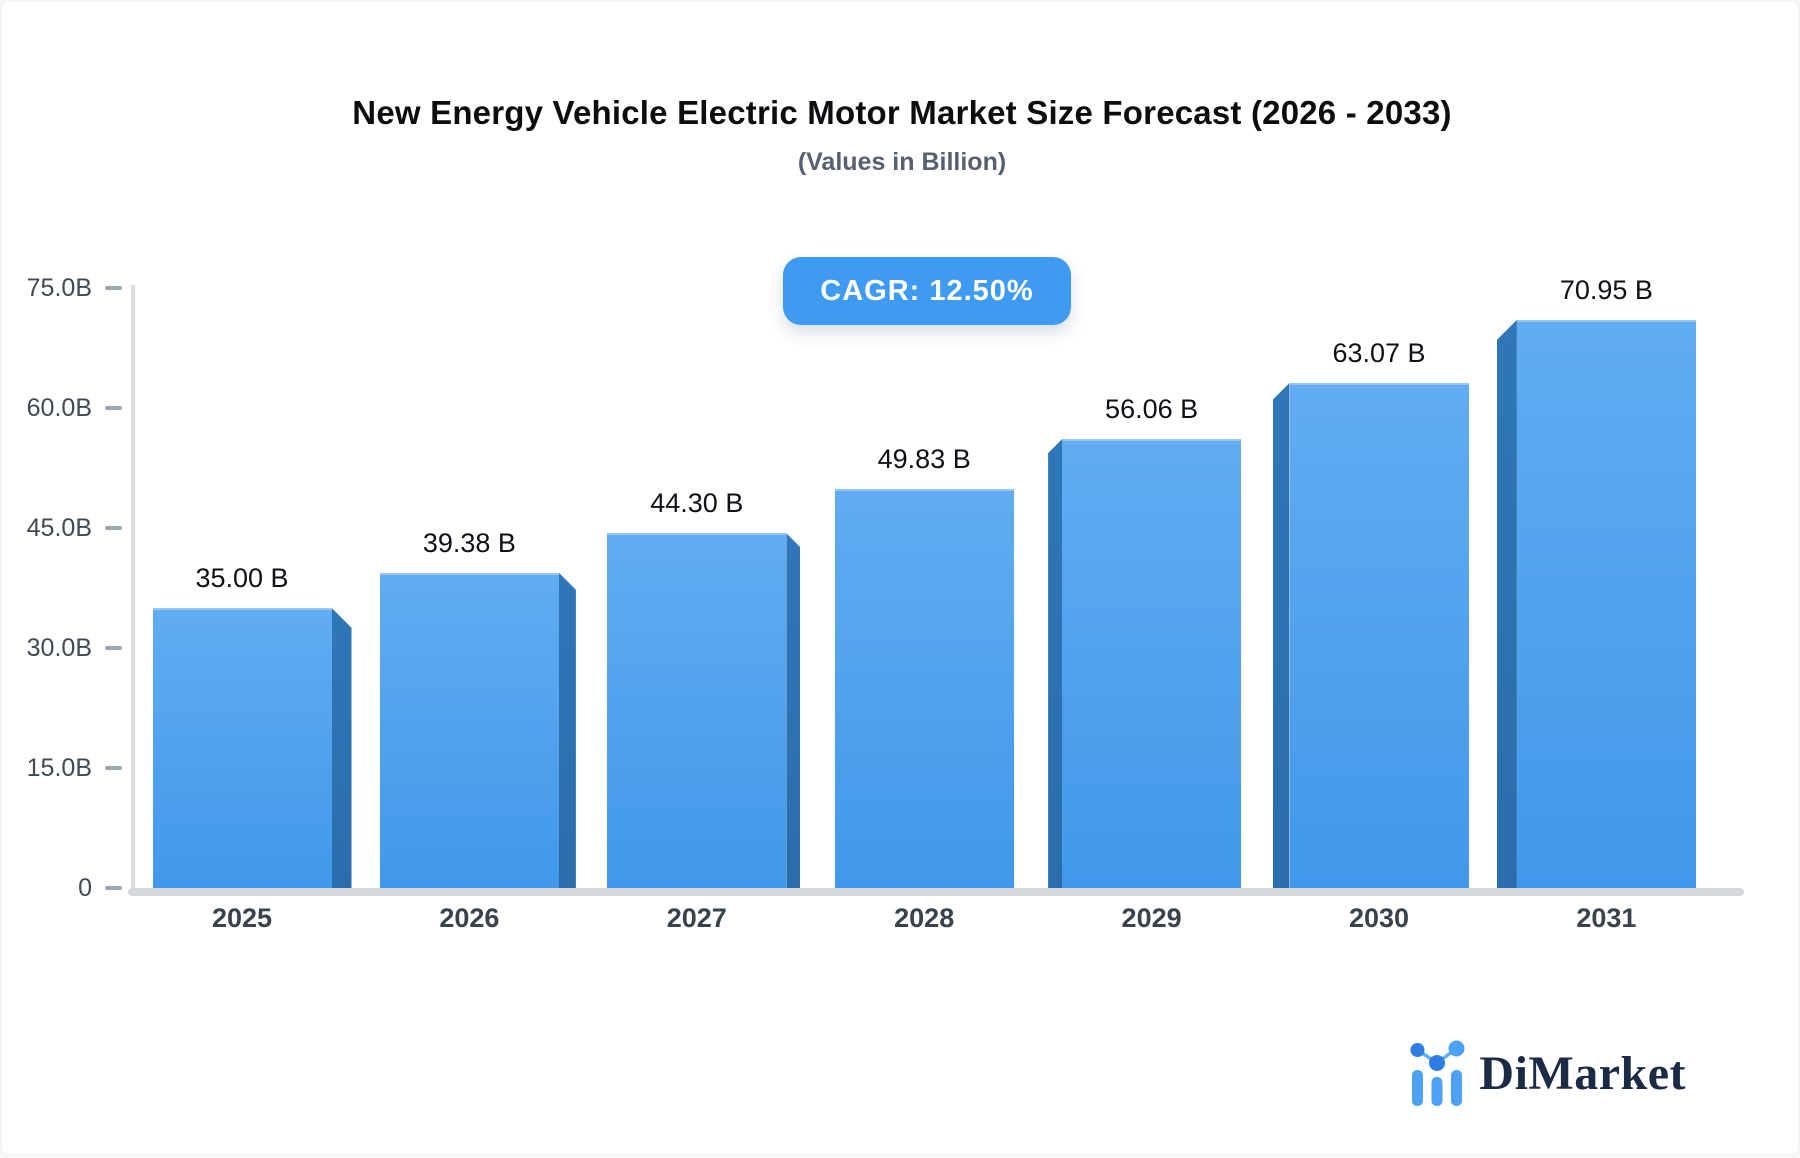  Describe the element at coordinates (133, 588) in the screenshot. I see `y-axis-line` at that location.